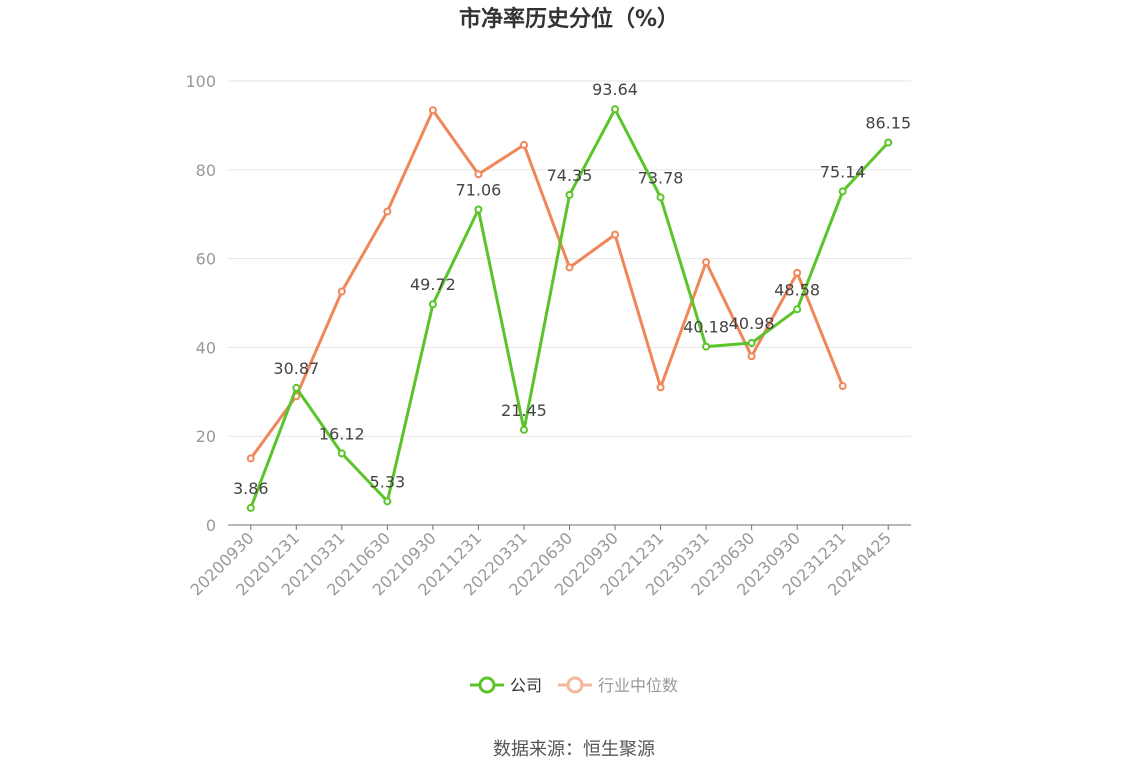 This screenshot has height=776, width=1148. Describe the element at coordinates (206, 259) in the screenshot. I see `y-tick-label: 60` at that location.